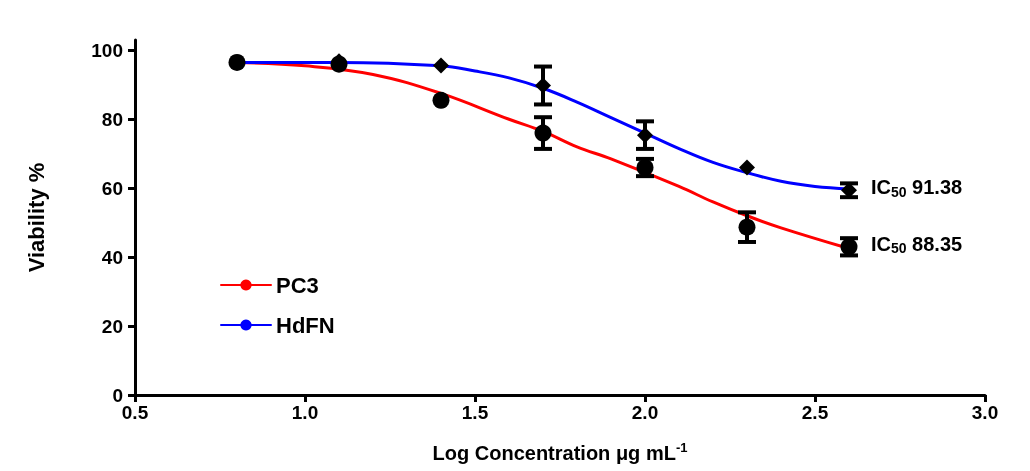  What do you see at coordinates (112, 188) in the screenshot?
I see `y-tick-label: 60` at bounding box center [112, 188].